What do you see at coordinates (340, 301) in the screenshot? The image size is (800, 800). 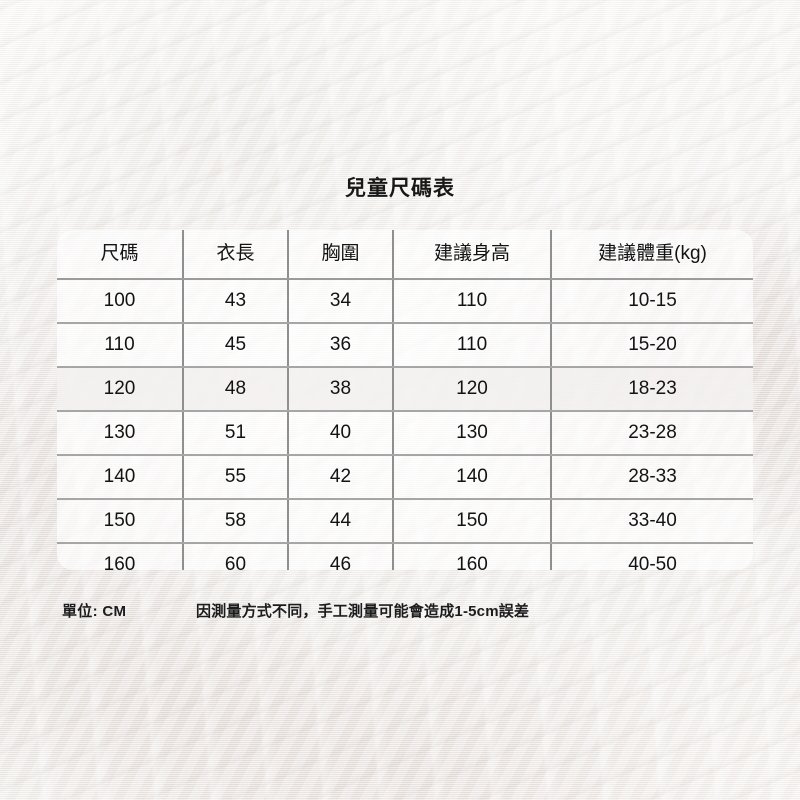 I see `cell-chest: 34` at bounding box center [340, 301].